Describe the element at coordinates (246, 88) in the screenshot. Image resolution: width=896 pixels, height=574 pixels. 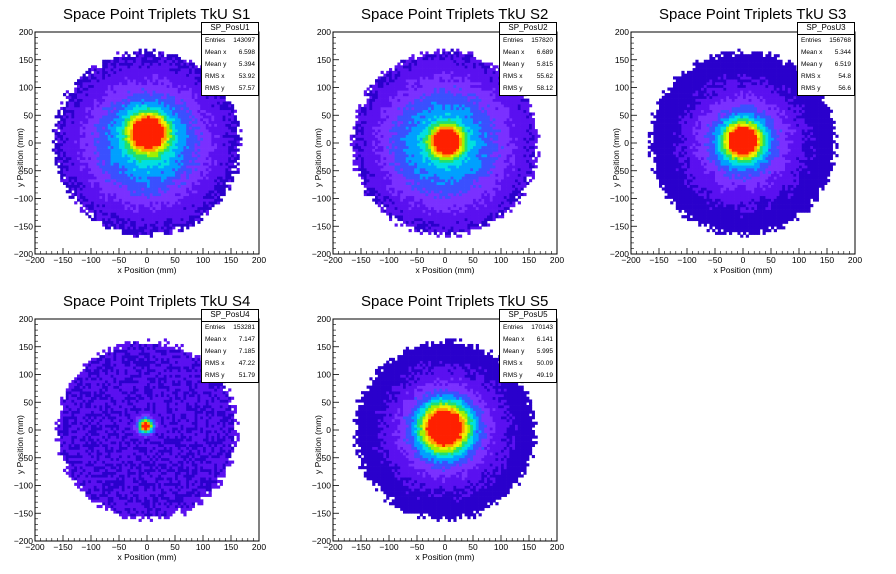
I see `stats-value: 57.57` at that location.